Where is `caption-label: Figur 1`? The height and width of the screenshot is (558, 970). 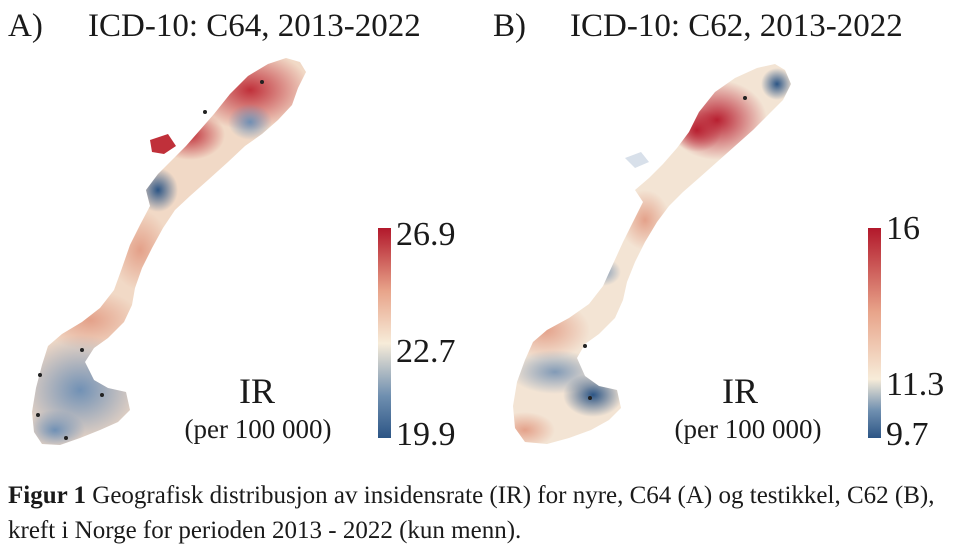
caption-label: Figur 1 is located at coordinates (47, 495).